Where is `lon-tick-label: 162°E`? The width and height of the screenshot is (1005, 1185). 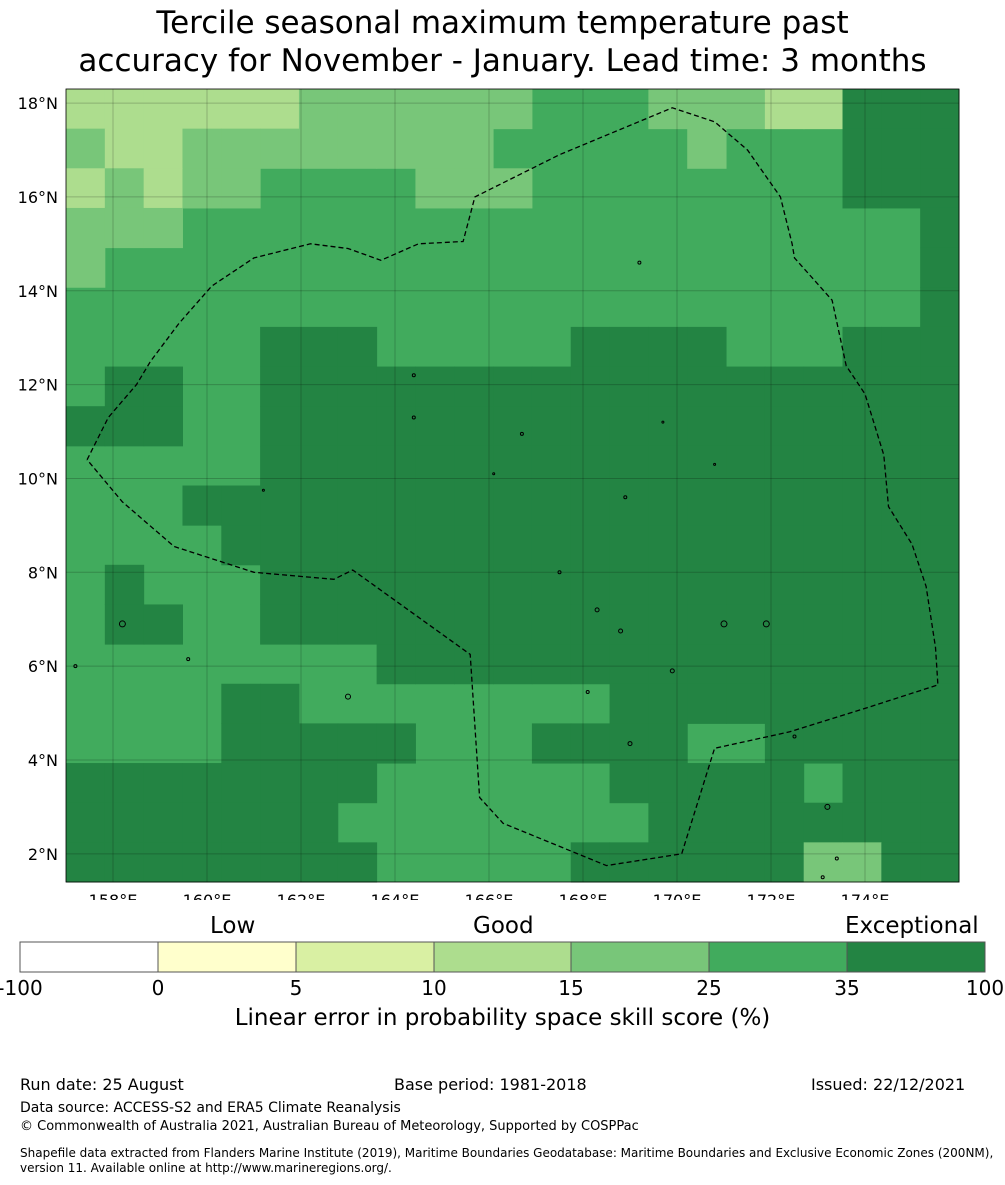 lon-tick-label: 162°E is located at coordinates (301, 895).